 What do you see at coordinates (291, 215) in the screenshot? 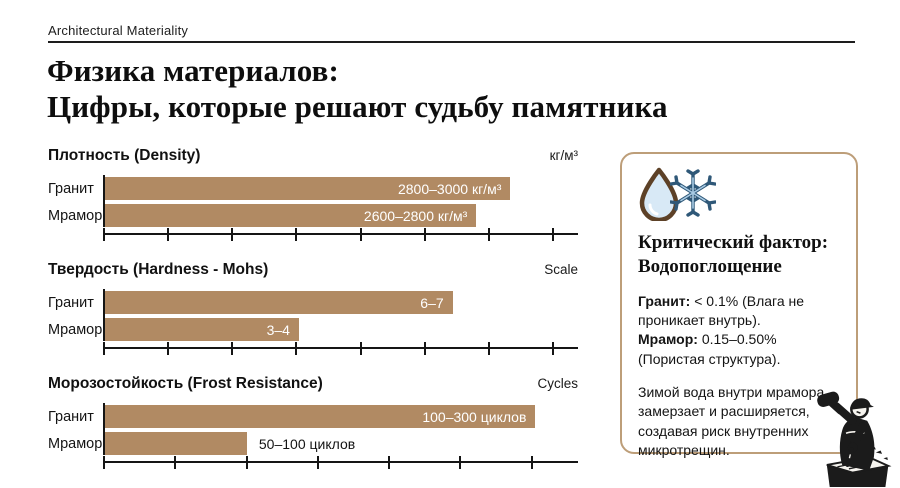
I see `bar-marble-density: 2600–2800 кг/м³` at bounding box center [291, 215].